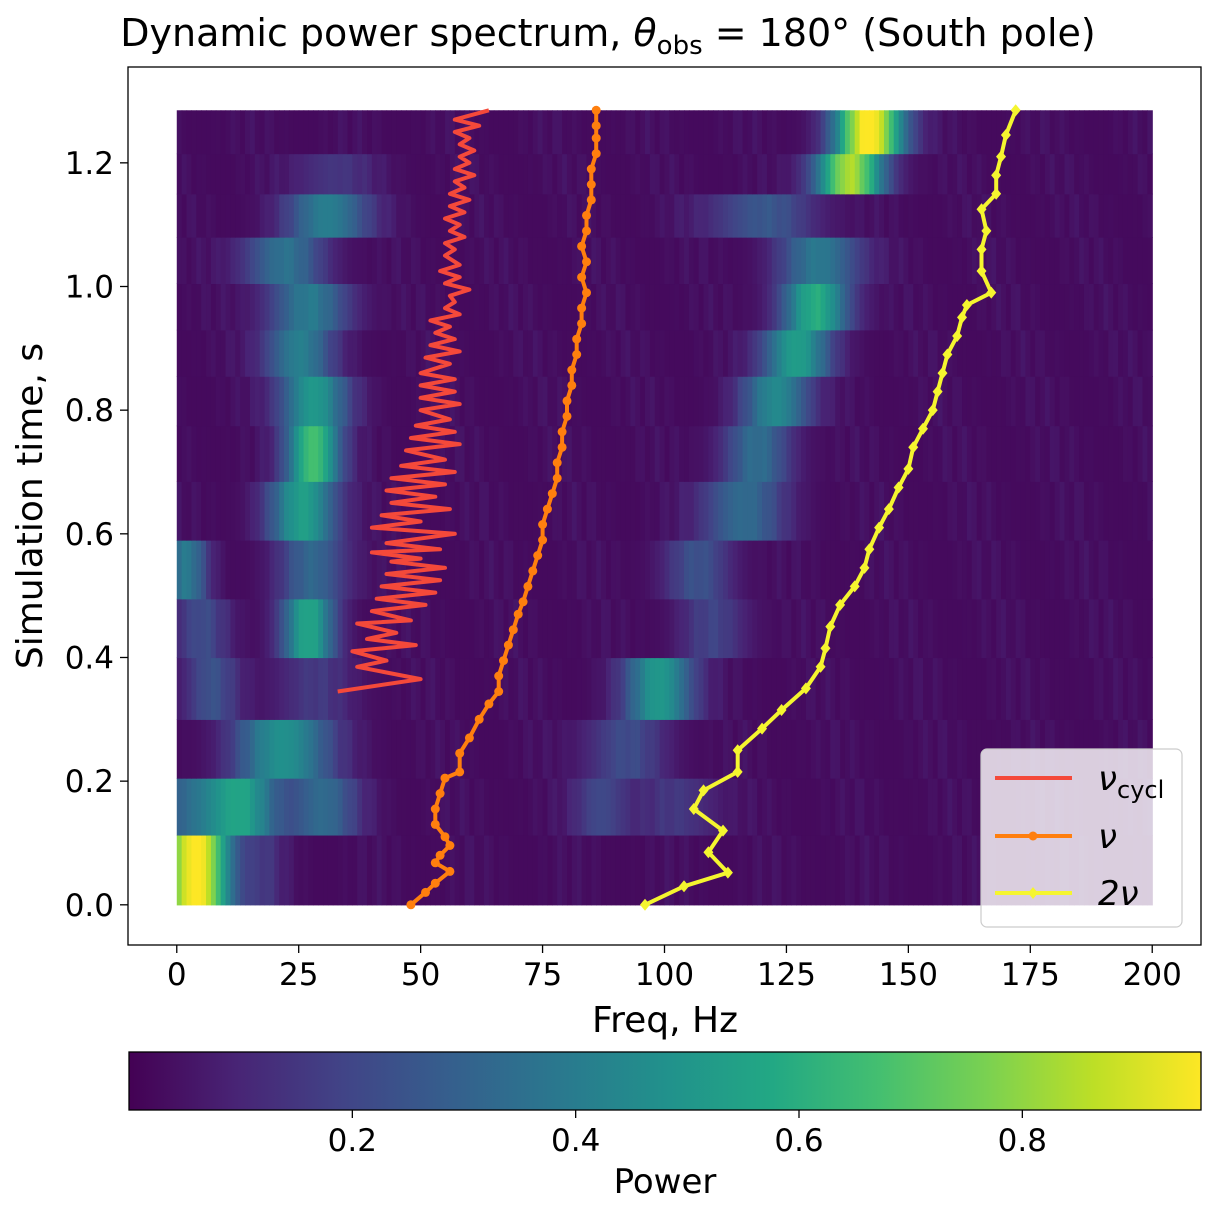 This screenshot has height=1213, width=1213. What do you see at coordinates (89, 164) in the screenshot?
I see `y-tick-label-6: 1.2` at bounding box center [89, 164].